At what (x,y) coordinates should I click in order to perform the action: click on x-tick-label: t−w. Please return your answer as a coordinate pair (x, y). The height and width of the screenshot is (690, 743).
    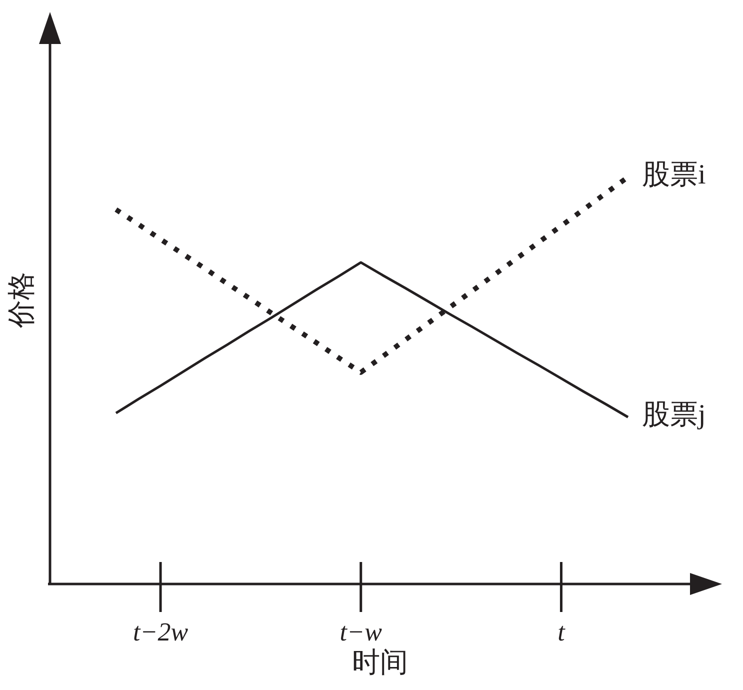
    Looking at the image, I should click on (361, 631).